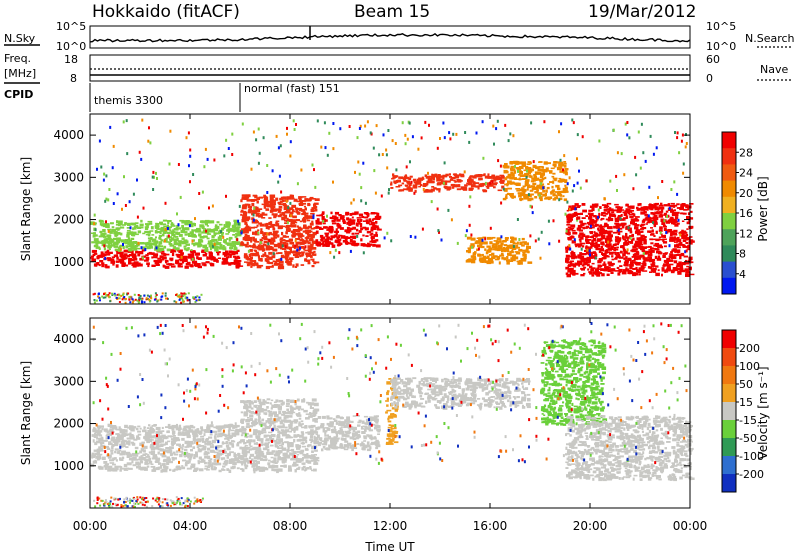 The height and width of the screenshot is (554, 800). What do you see at coordinates (729, 286) in the screenshot?
I see `colorbar-segment` at bounding box center [729, 286].